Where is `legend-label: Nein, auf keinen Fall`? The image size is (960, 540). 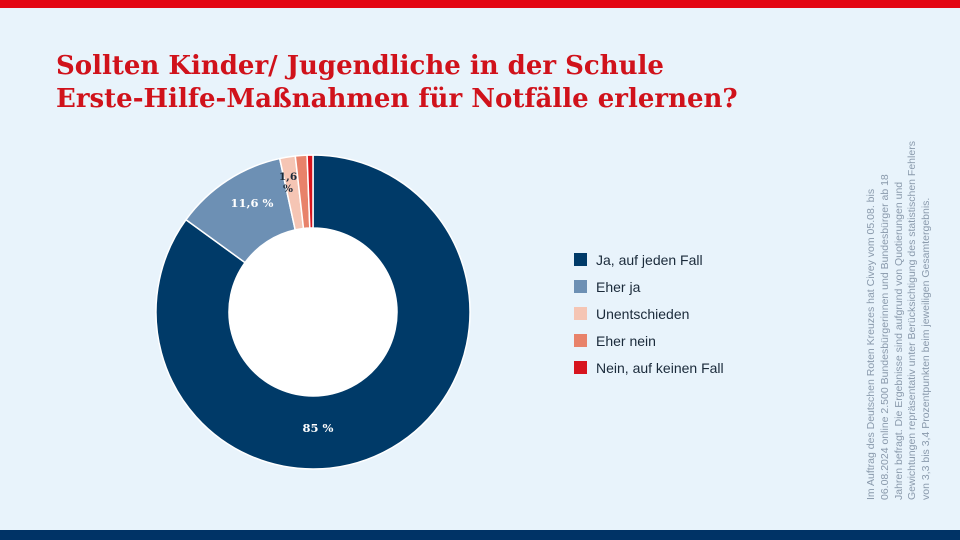 legend-label: Nein, auf keinen Fall is located at coordinates (660, 367).